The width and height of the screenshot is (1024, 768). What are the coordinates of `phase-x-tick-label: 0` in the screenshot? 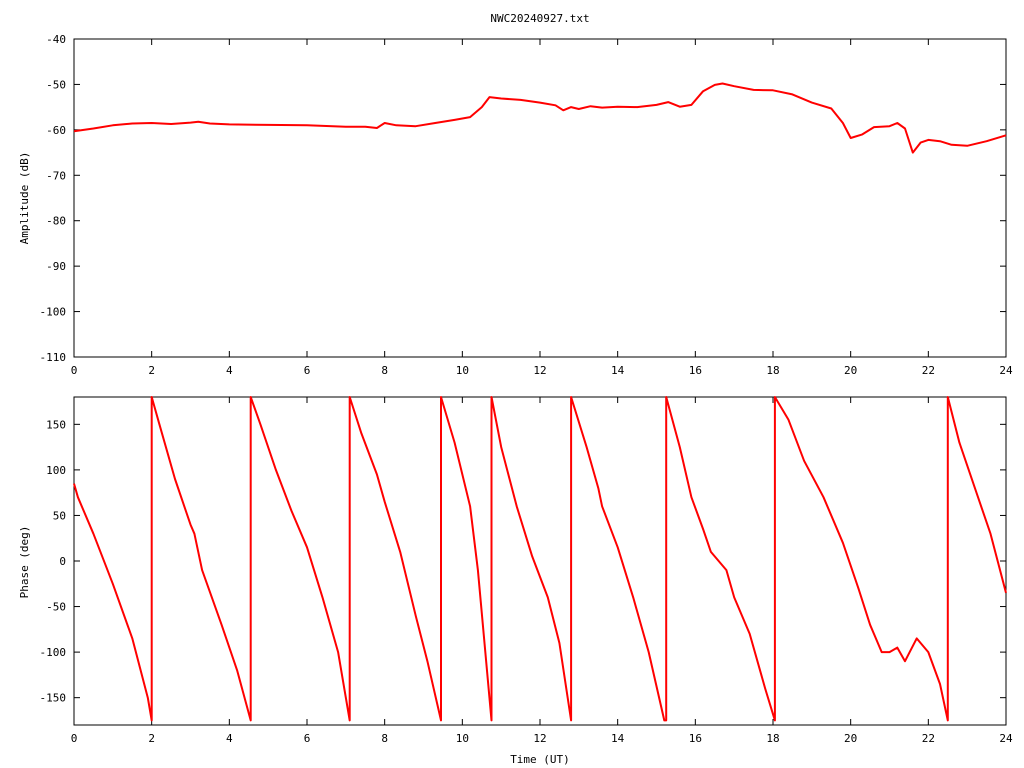 It's located at (74, 738).